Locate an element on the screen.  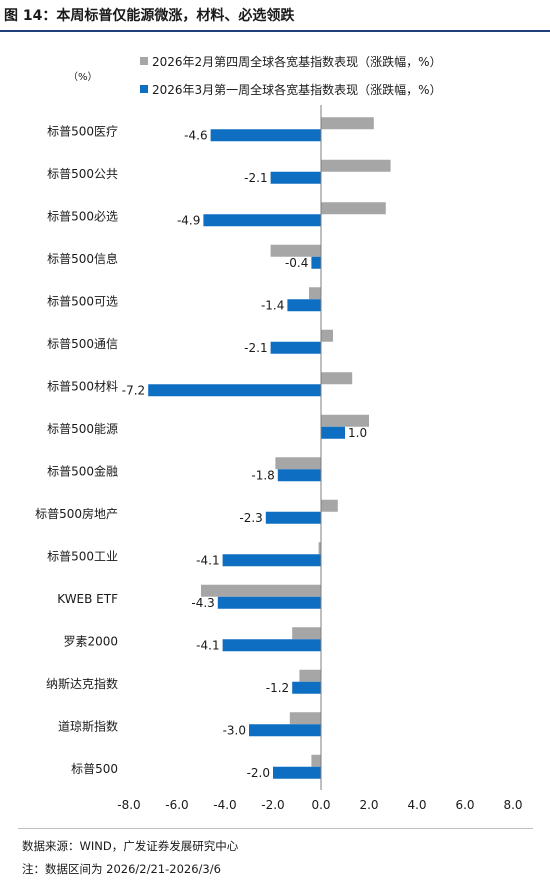
data-label: -4.6 is located at coordinates (195, 135).